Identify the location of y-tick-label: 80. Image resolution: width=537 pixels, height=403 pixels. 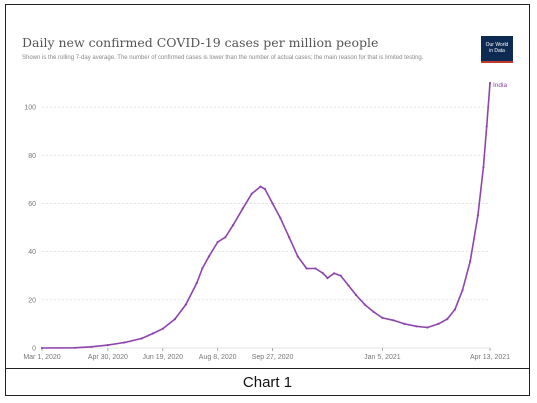
(32, 156).